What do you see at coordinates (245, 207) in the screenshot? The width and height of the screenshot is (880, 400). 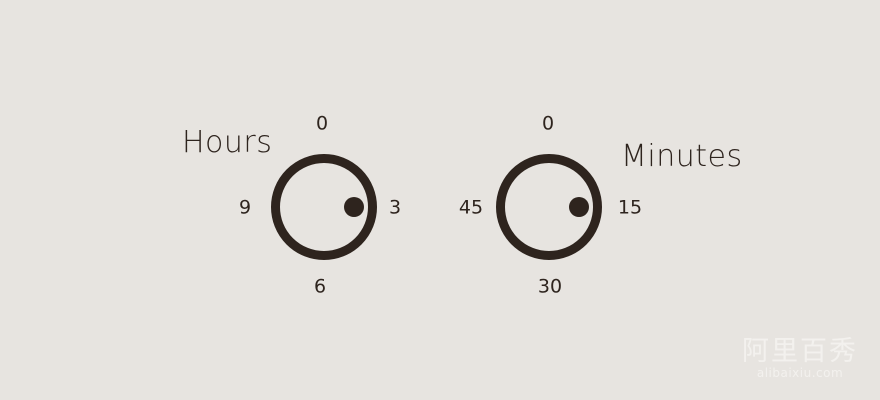 I see `hours-tick-left: 9` at bounding box center [245, 207].